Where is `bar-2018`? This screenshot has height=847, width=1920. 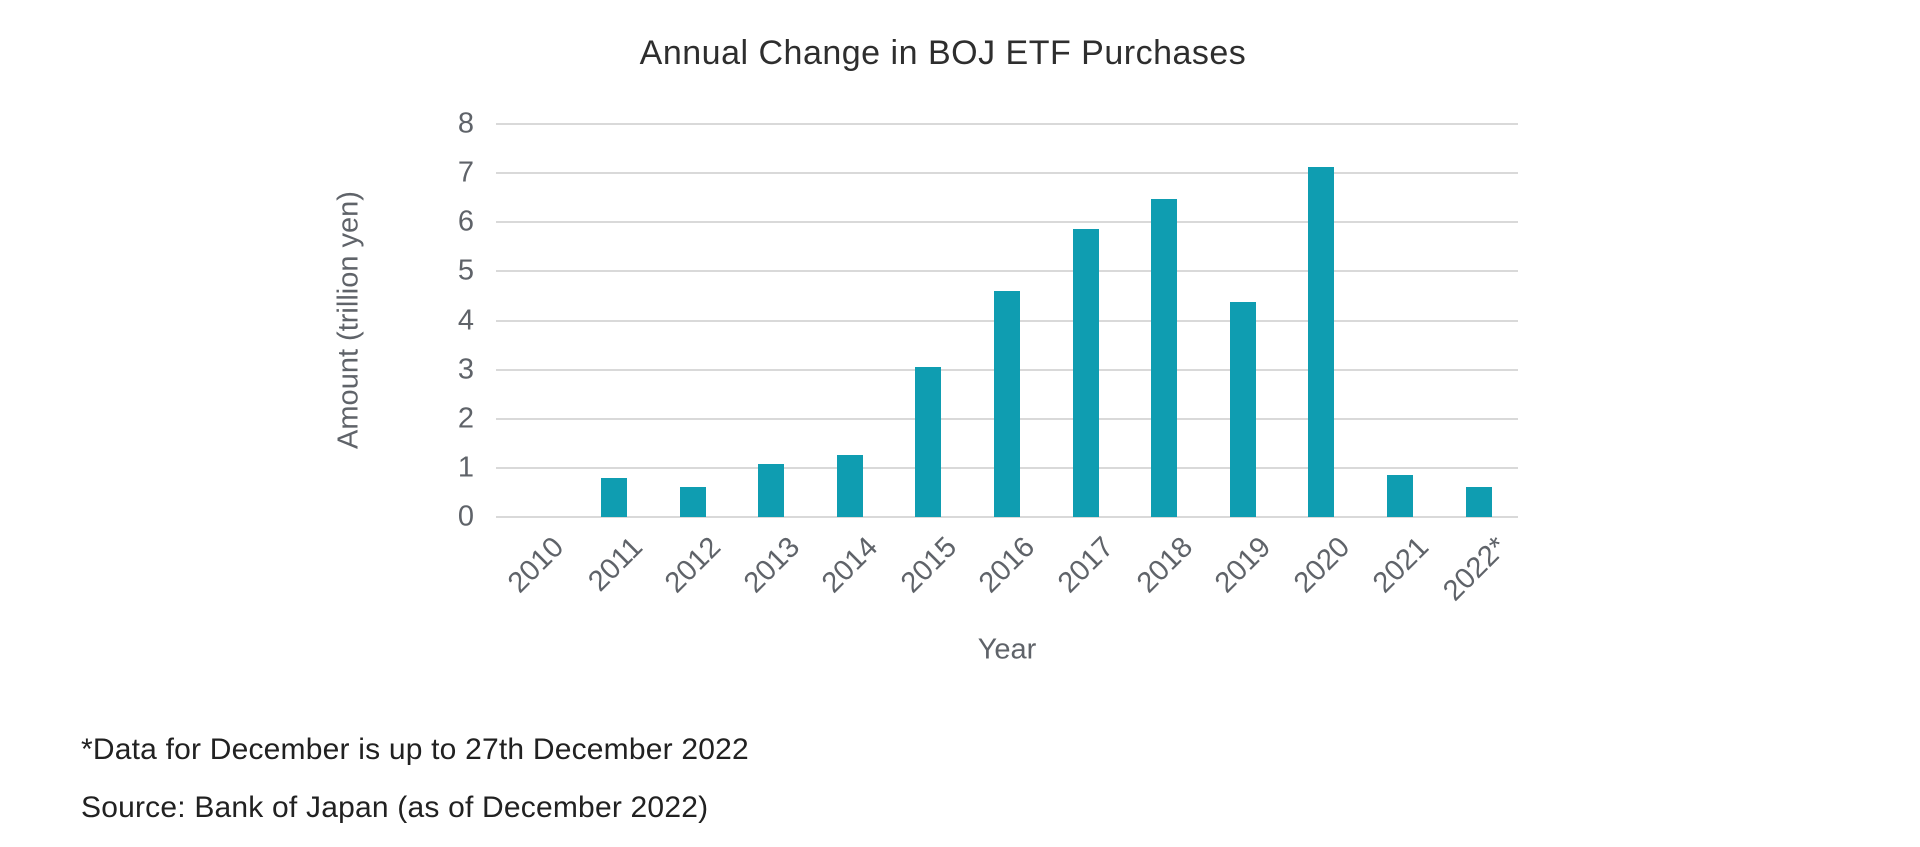
bar-2018 is located at coordinates (1164, 357).